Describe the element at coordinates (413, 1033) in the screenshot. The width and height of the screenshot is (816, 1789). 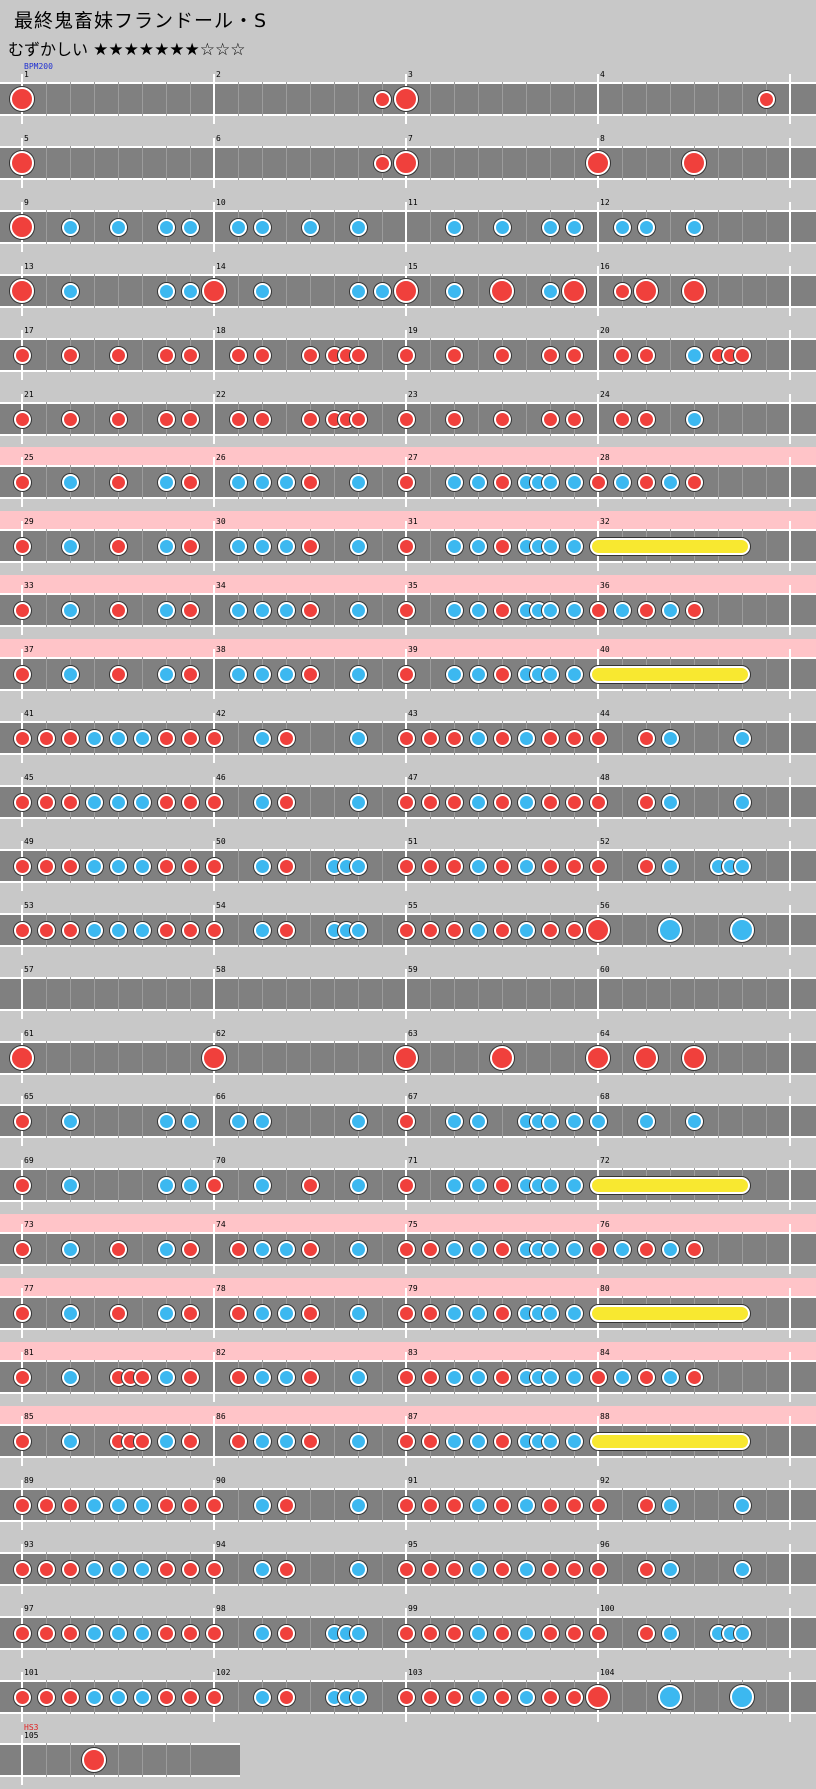
I see `measure-number: 63` at that location.